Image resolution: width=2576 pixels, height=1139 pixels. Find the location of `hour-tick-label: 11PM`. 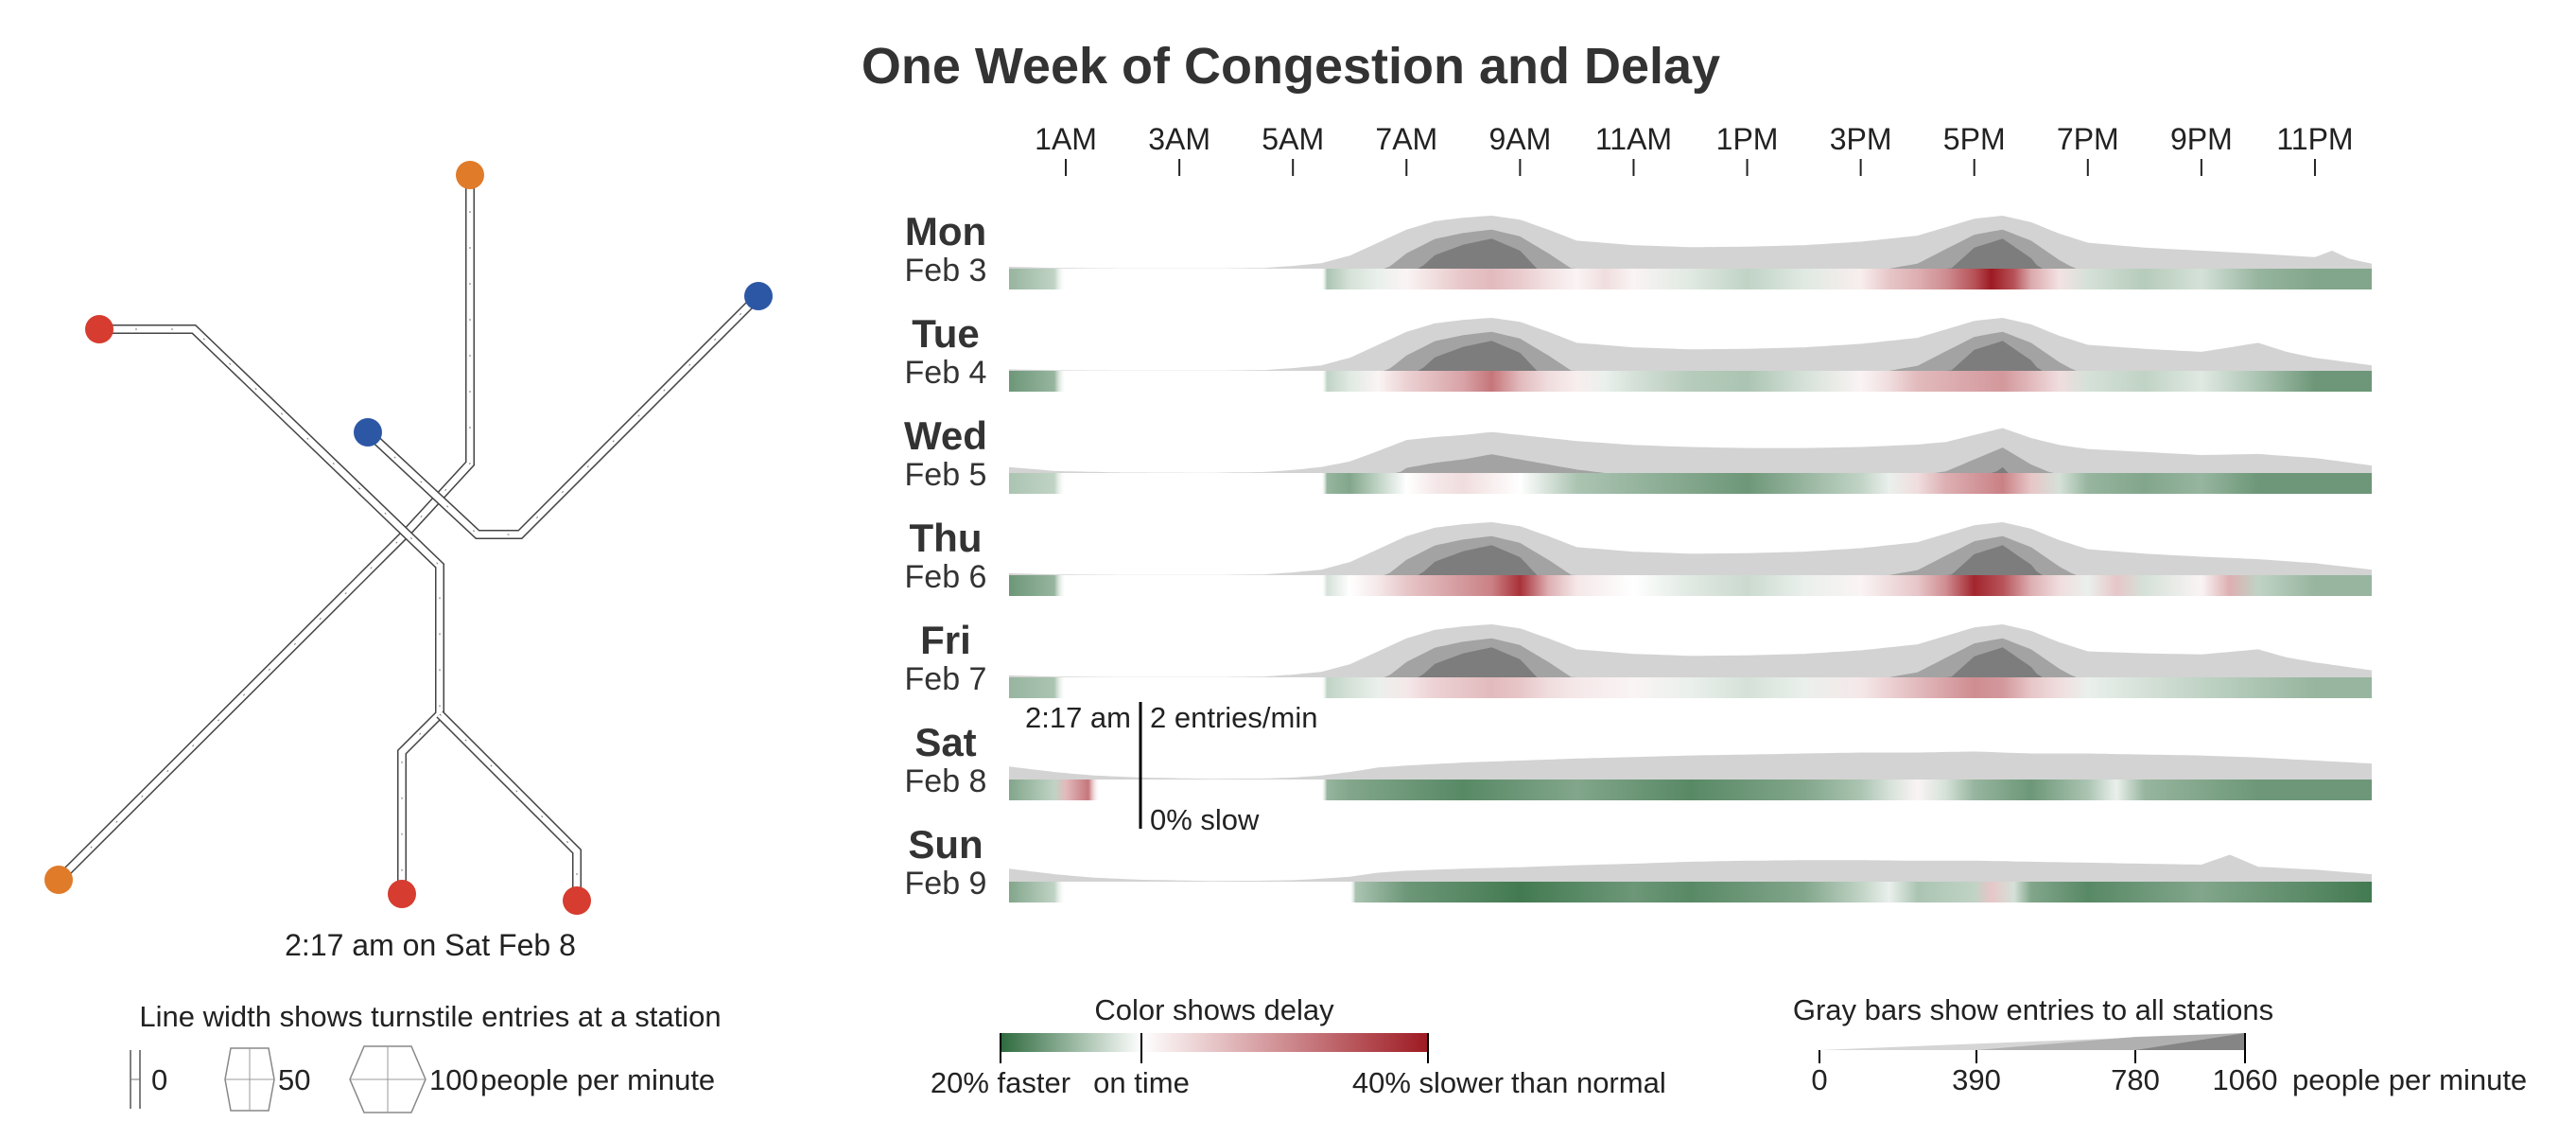

hour-tick-label: 11PM is located at coordinates (2314, 139).